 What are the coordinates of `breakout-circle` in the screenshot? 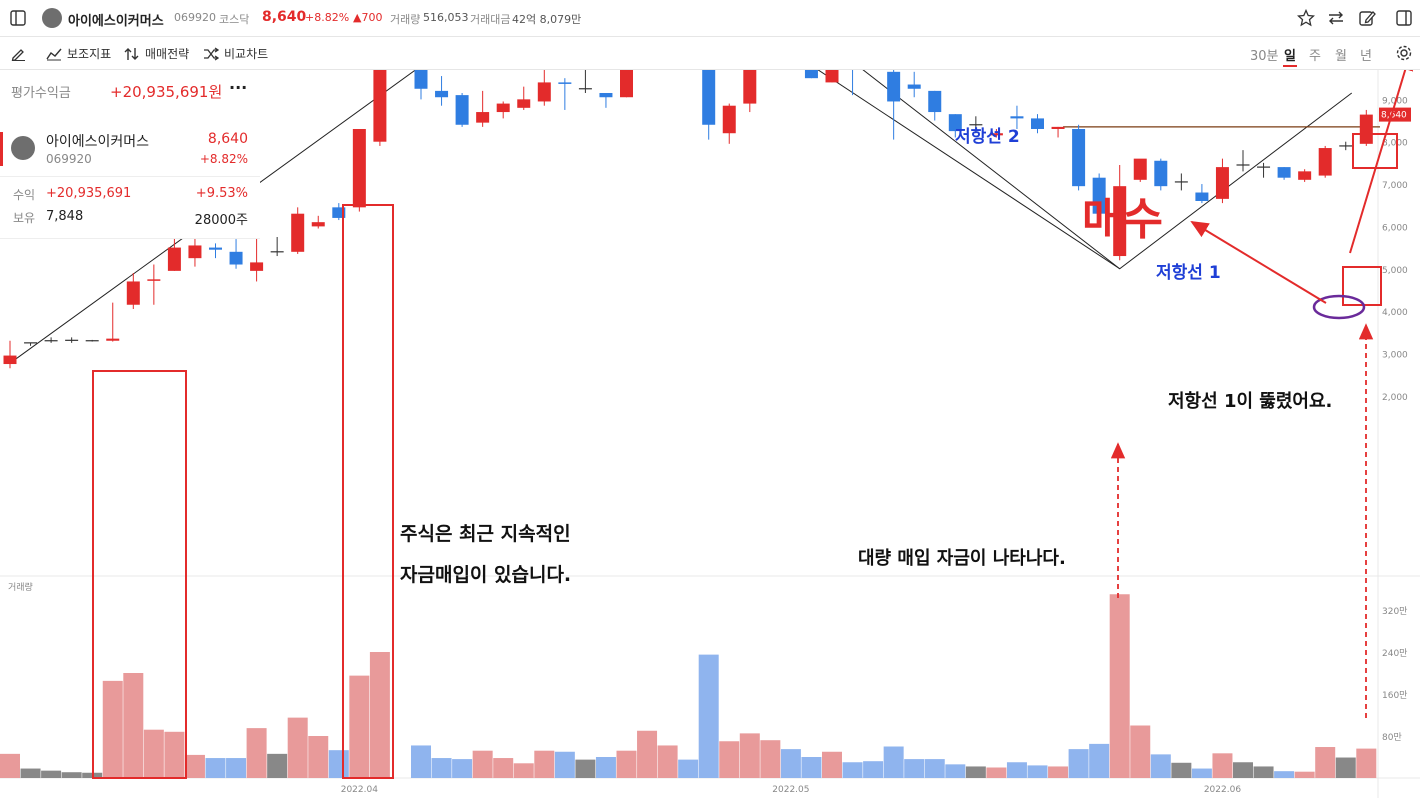 It's located at (1339, 307).